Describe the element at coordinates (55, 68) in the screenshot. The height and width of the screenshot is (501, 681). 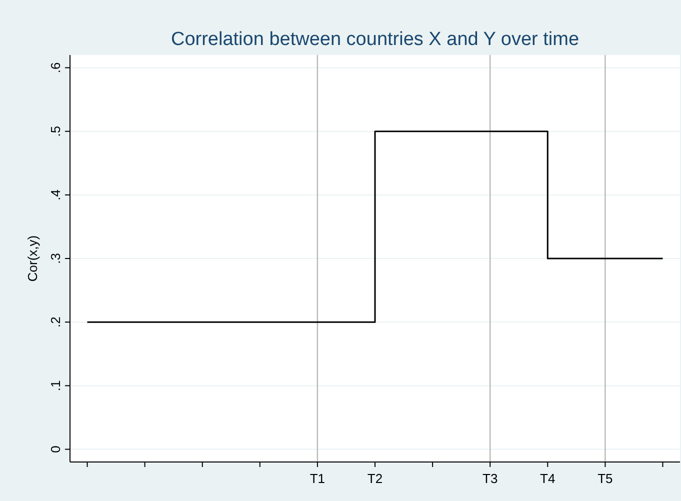
I see `y-tick-label: .6` at that location.